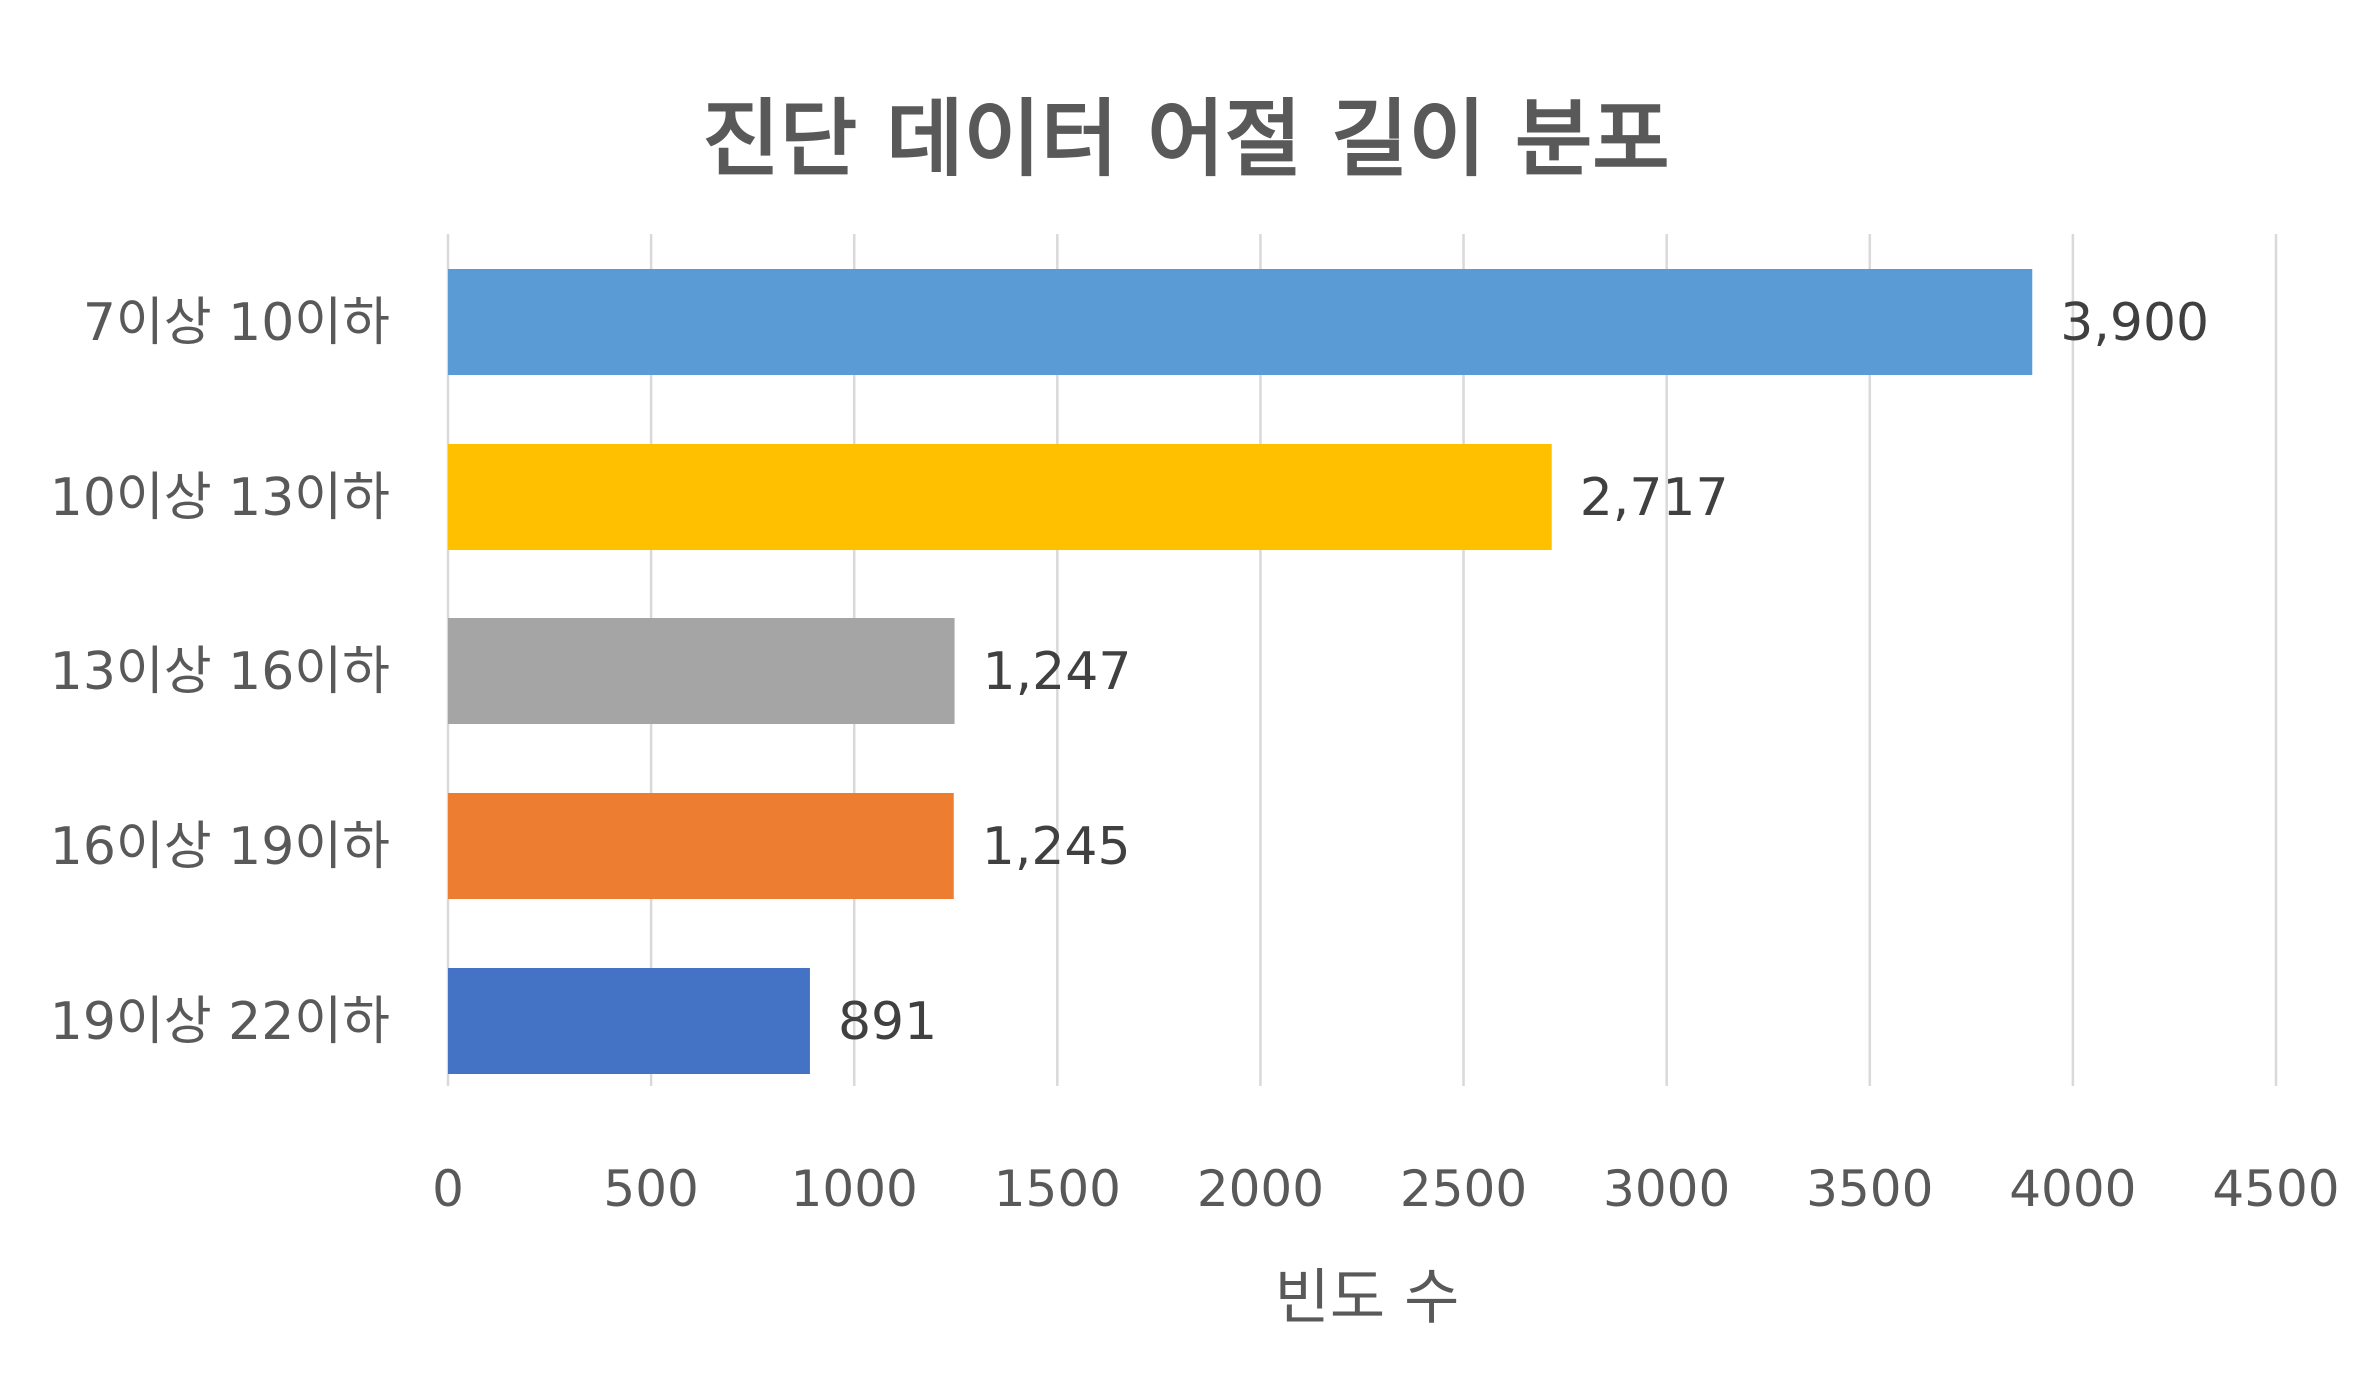 This screenshot has height=1392, width=2375. What do you see at coordinates (236, 323) in the screenshot?
I see `category-label: 7이상 10이하` at bounding box center [236, 323].